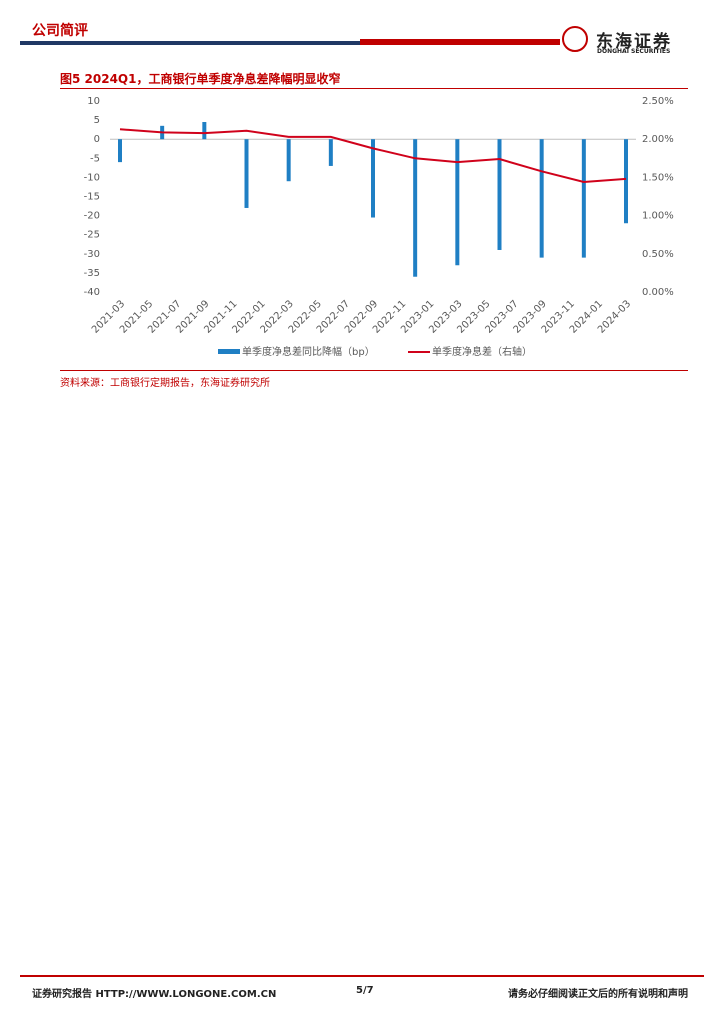  What do you see at coordinates (165, 383) in the screenshot?
I see `source-note: 资料来源：工商银行定期报告，东海证券研究所` at bounding box center [165, 383].